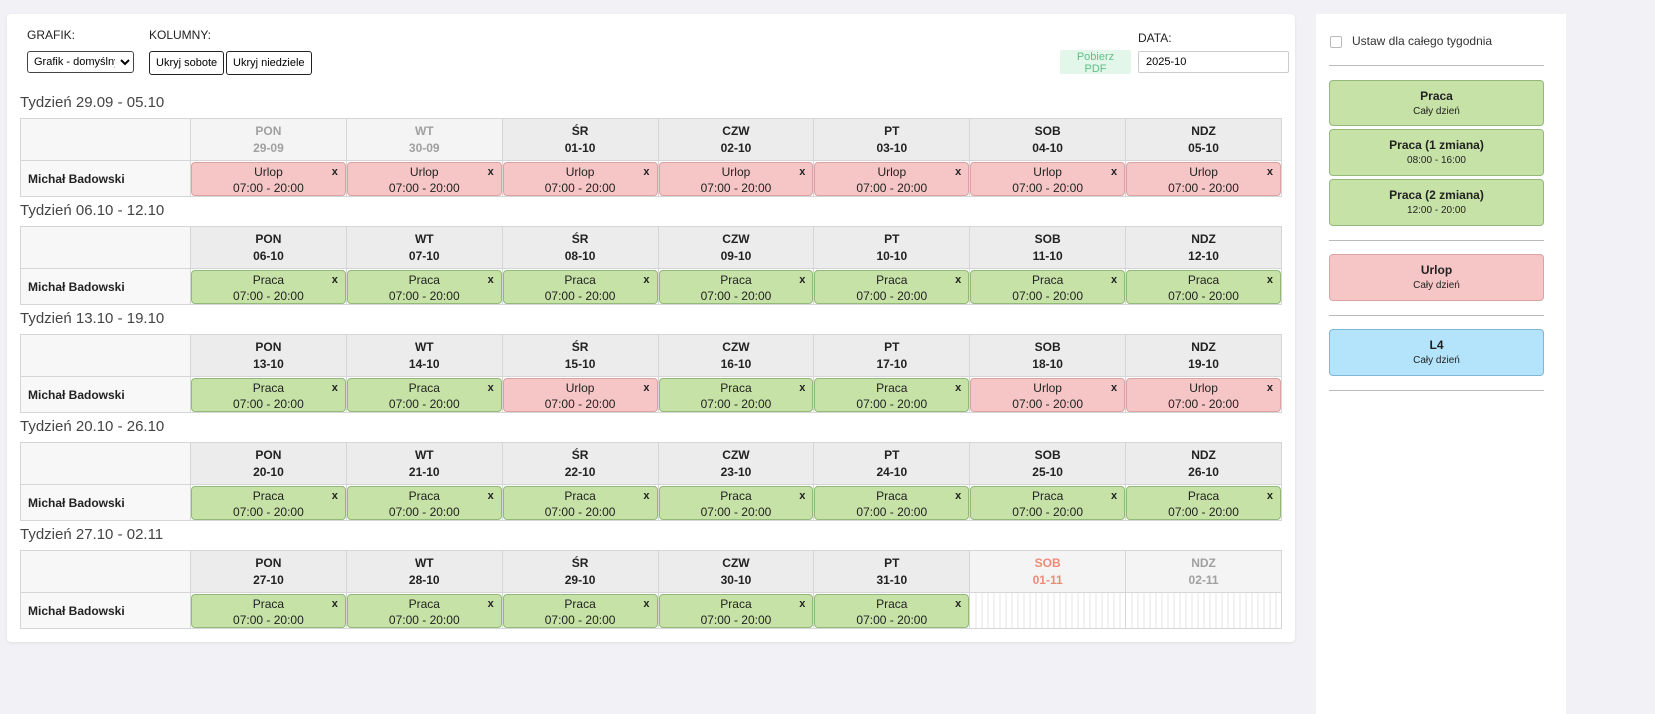 The height and width of the screenshot is (714, 1655). Describe the element at coordinates (1436, 352) in the screenshot. I see `template-l4: L4 Cały dzień` at that location.